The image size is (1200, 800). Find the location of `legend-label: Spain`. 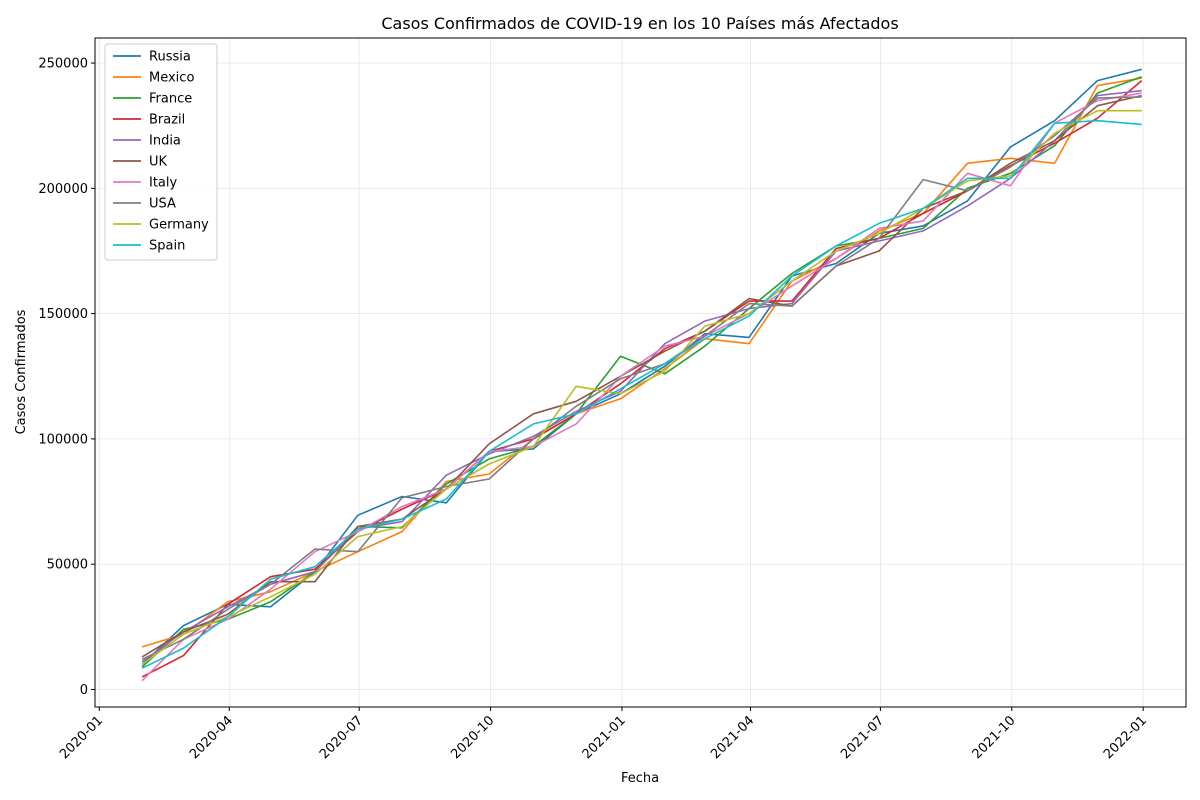

legend-label: Spain is located at coordinates (167, 246).